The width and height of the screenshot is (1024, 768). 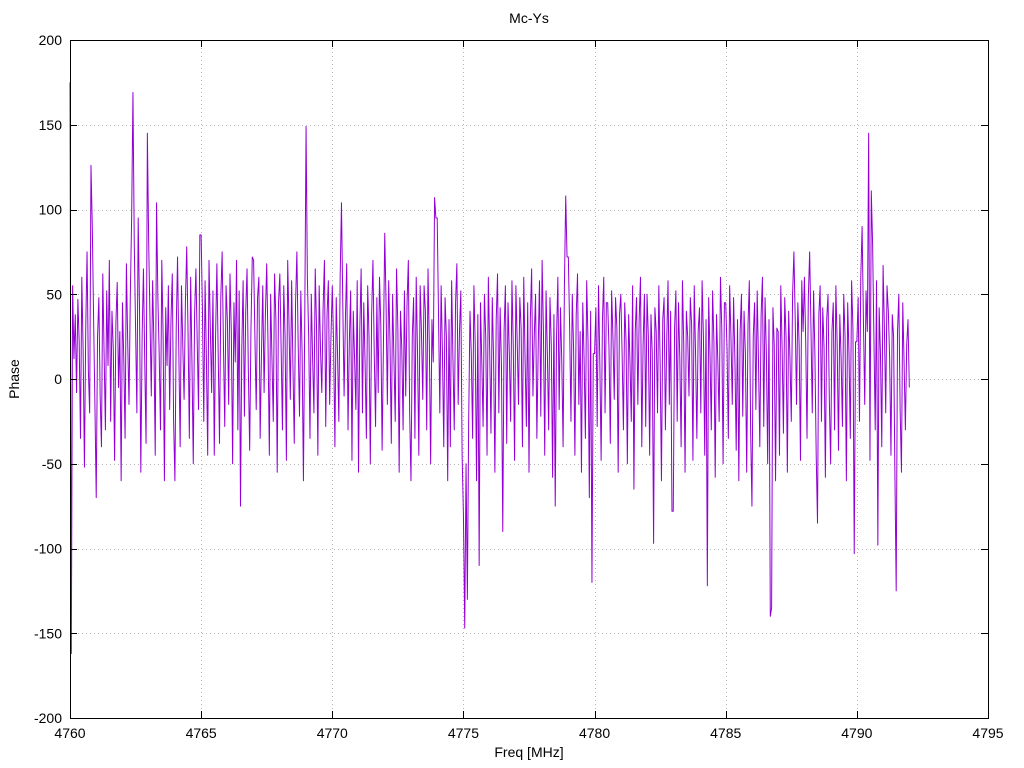 I want to click on x-tick-label: 4760, so click(x=69, y=733).